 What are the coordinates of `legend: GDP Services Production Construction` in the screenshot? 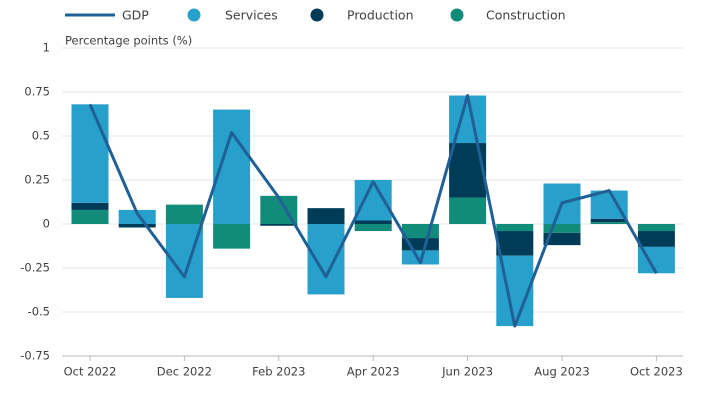 It's located at (315, 15).